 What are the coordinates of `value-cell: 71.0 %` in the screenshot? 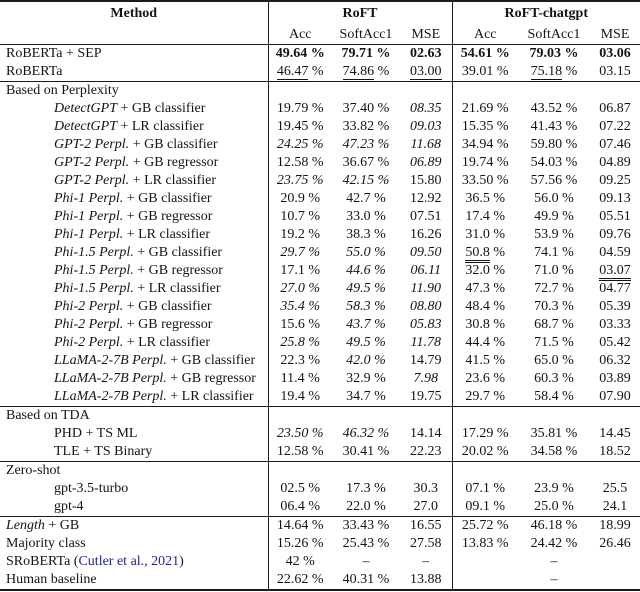 It's located at (554, 271).